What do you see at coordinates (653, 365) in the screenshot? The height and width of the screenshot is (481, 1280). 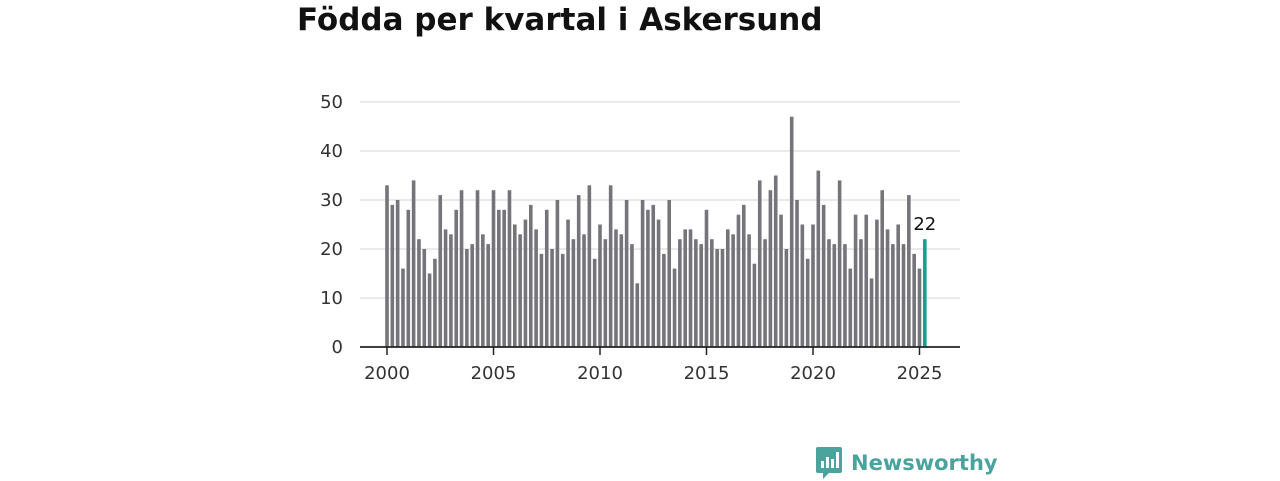 I see `x-axis-ticks: 2000 2005 2010 2015 2020 2025` at bounding box center [653, 365].